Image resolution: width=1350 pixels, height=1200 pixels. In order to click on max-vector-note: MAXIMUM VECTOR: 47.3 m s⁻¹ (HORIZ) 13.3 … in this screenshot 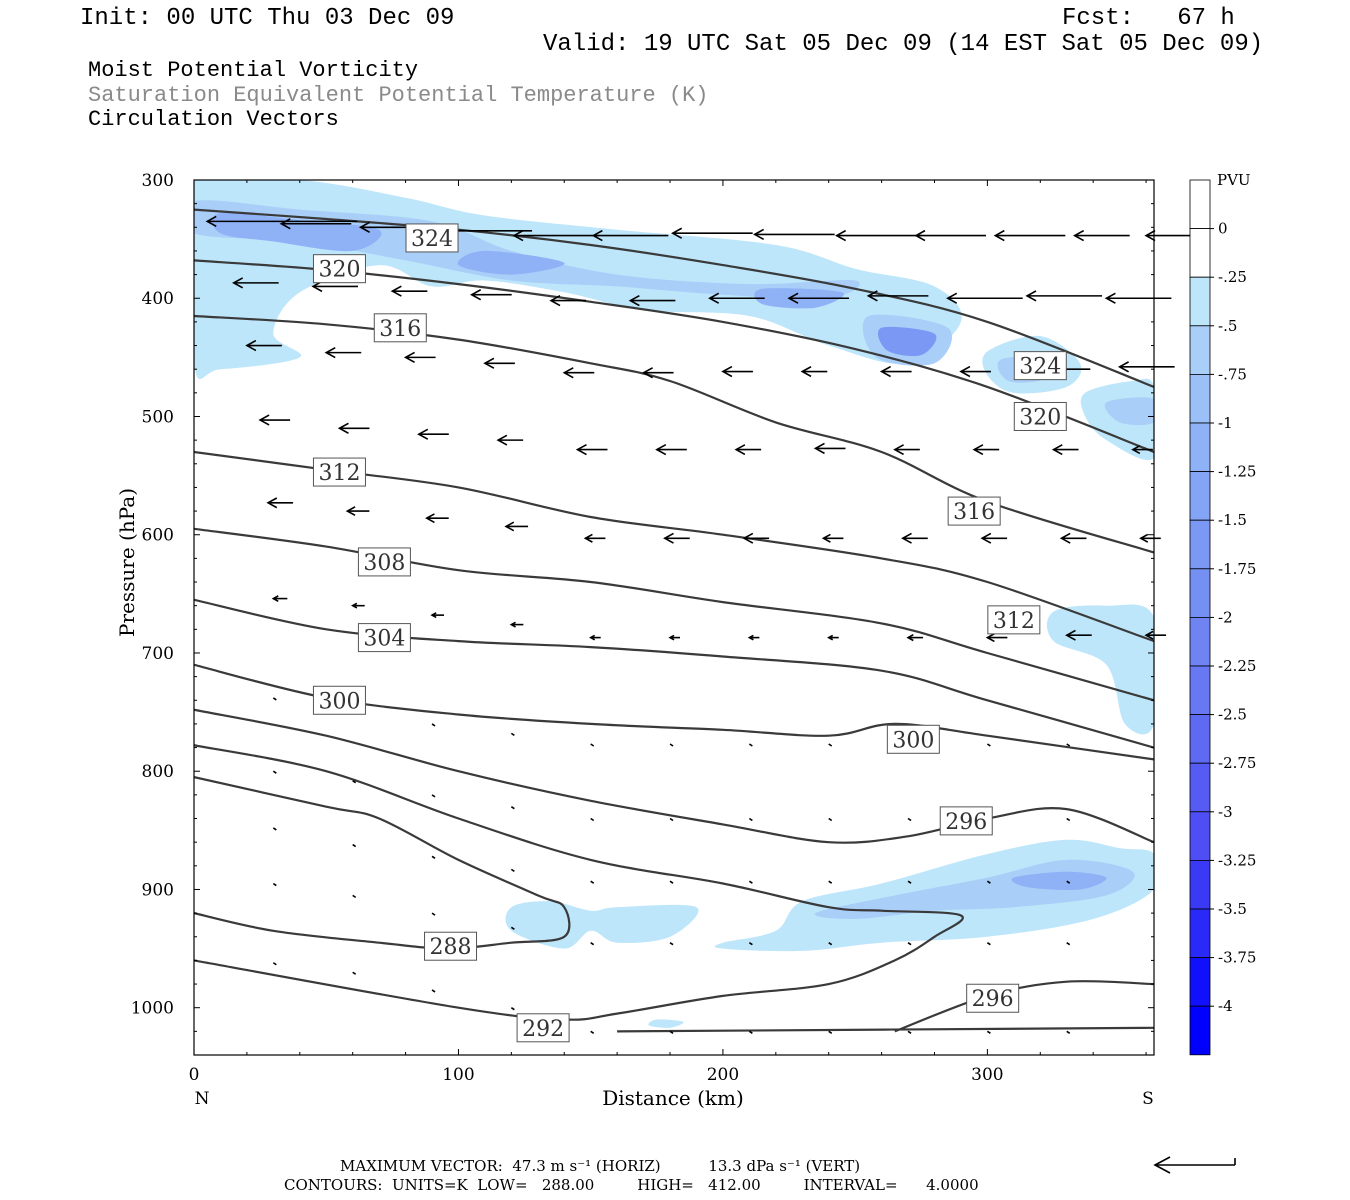, I will do `click(600, 1166)`.